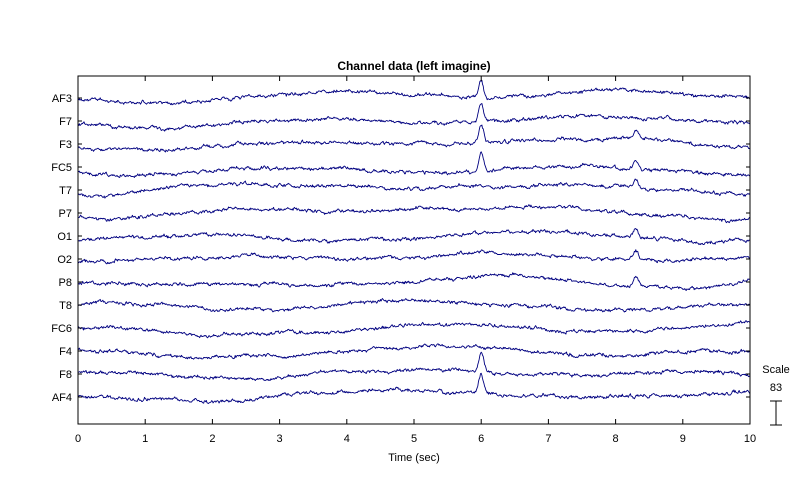 The image size is (800, 500). Describe the element at coordinates (65, 283) in the screenshot. I see `channel-label-p8: P8` at that location.